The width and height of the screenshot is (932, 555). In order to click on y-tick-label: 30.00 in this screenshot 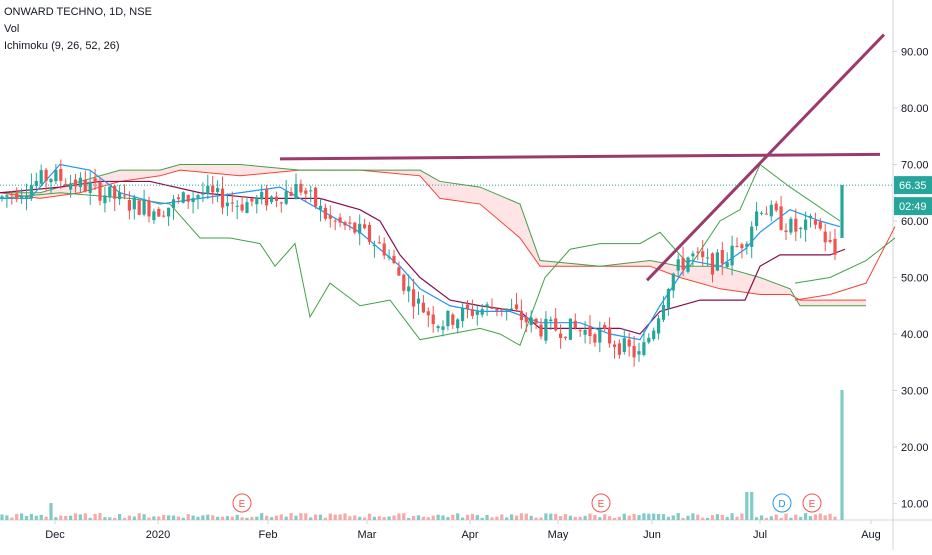, I will do `click(915, 392)`.